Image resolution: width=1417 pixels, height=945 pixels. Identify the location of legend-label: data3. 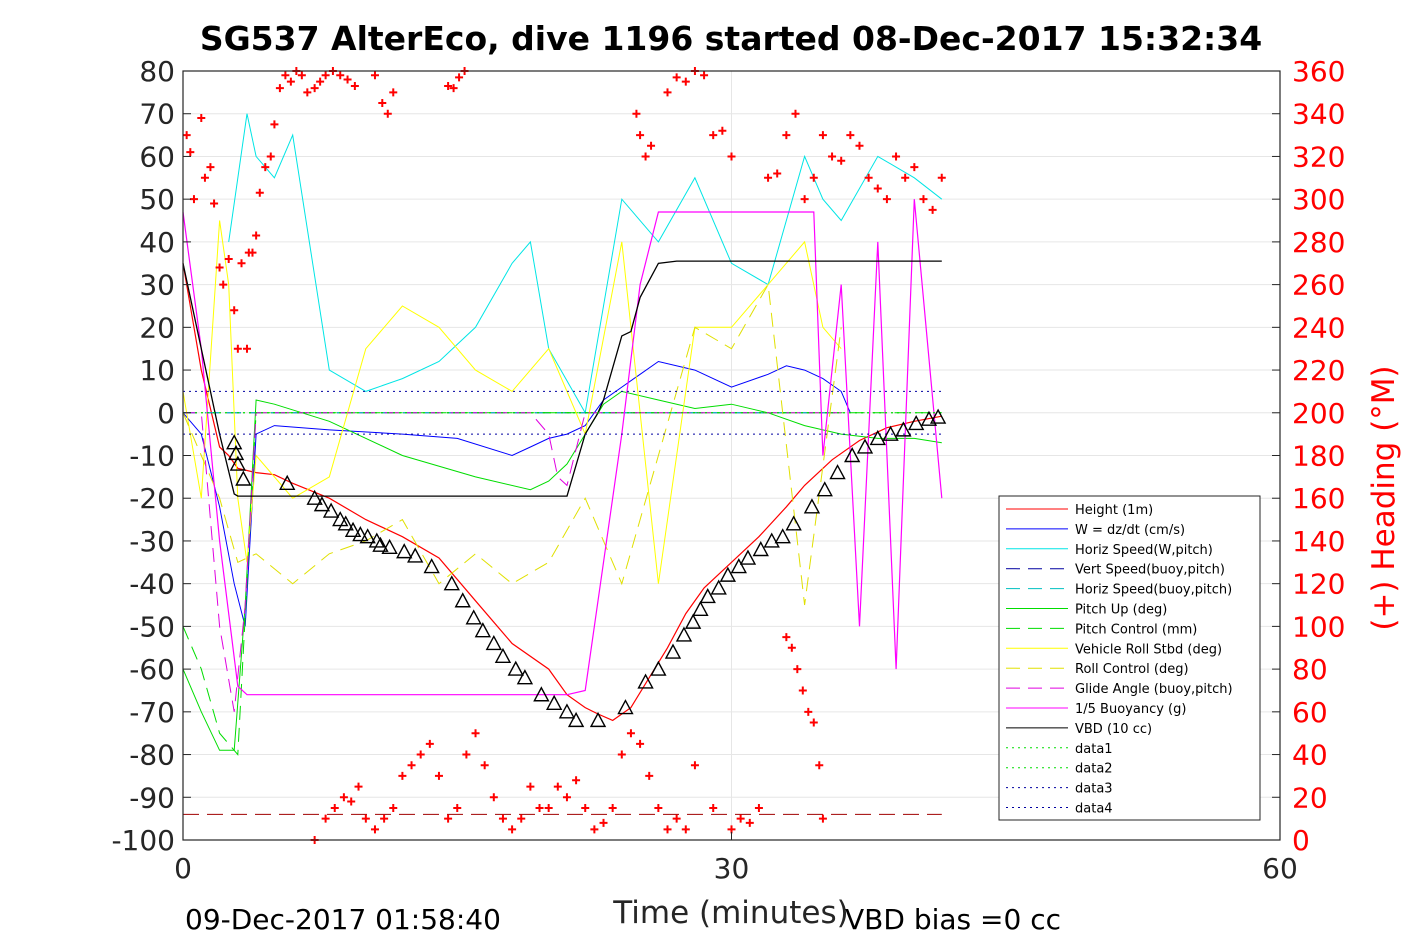
(1094, 789).